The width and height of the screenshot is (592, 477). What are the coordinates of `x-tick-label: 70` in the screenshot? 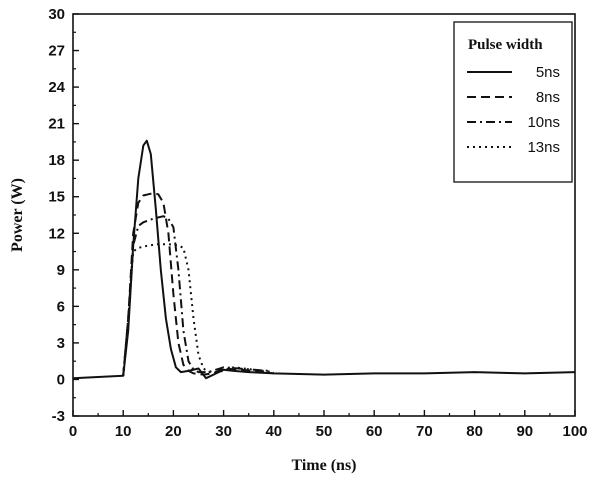 It's located at (424, 431).